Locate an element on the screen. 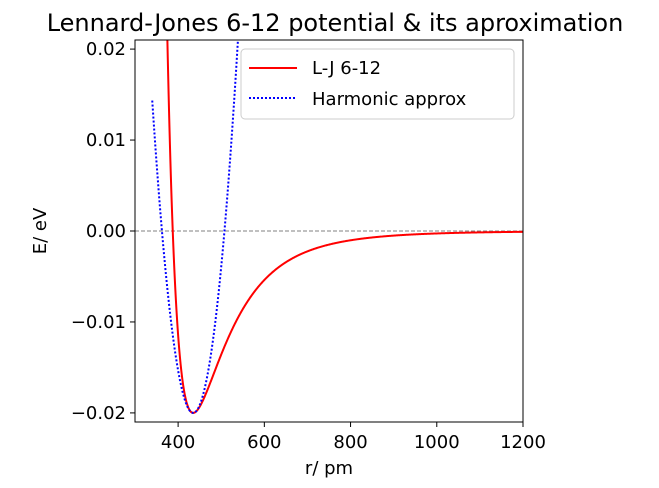  y-tick-label: 0.00 is located at coordinates (106, 231).